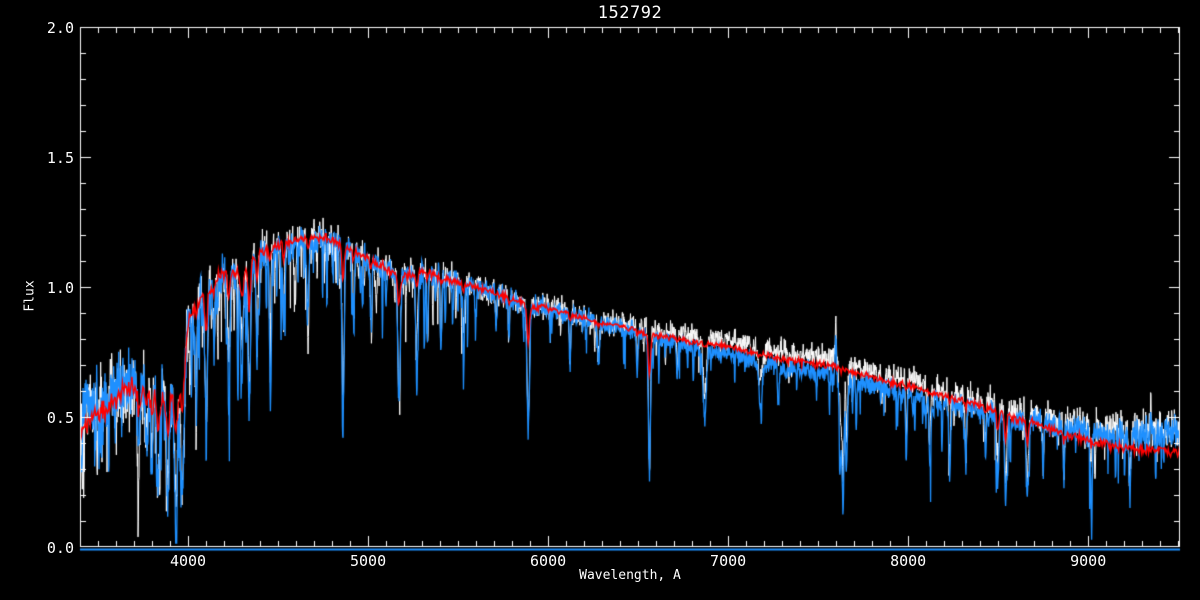 Image resolution: width=1200 pixels, height=600 pixels. What do you see at coordinates (60, 548) in the screenshot?
I see `y-tick-label: 0.0` at bounding box center [60, 548].